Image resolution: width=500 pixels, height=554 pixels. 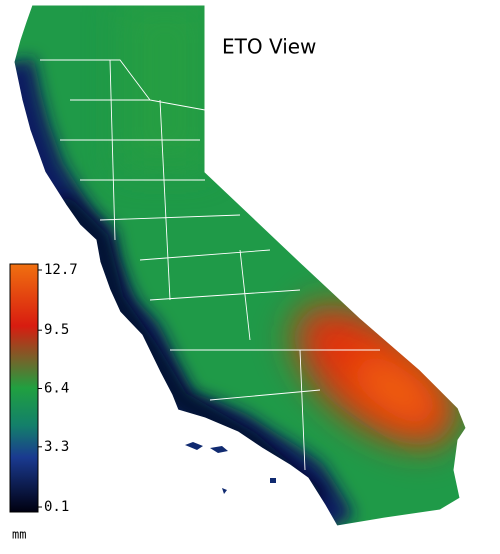 What do you see at coordinates (19, 535) in the screenshot?
I see `legend-unit: mm` at bounding box center [19, 535].